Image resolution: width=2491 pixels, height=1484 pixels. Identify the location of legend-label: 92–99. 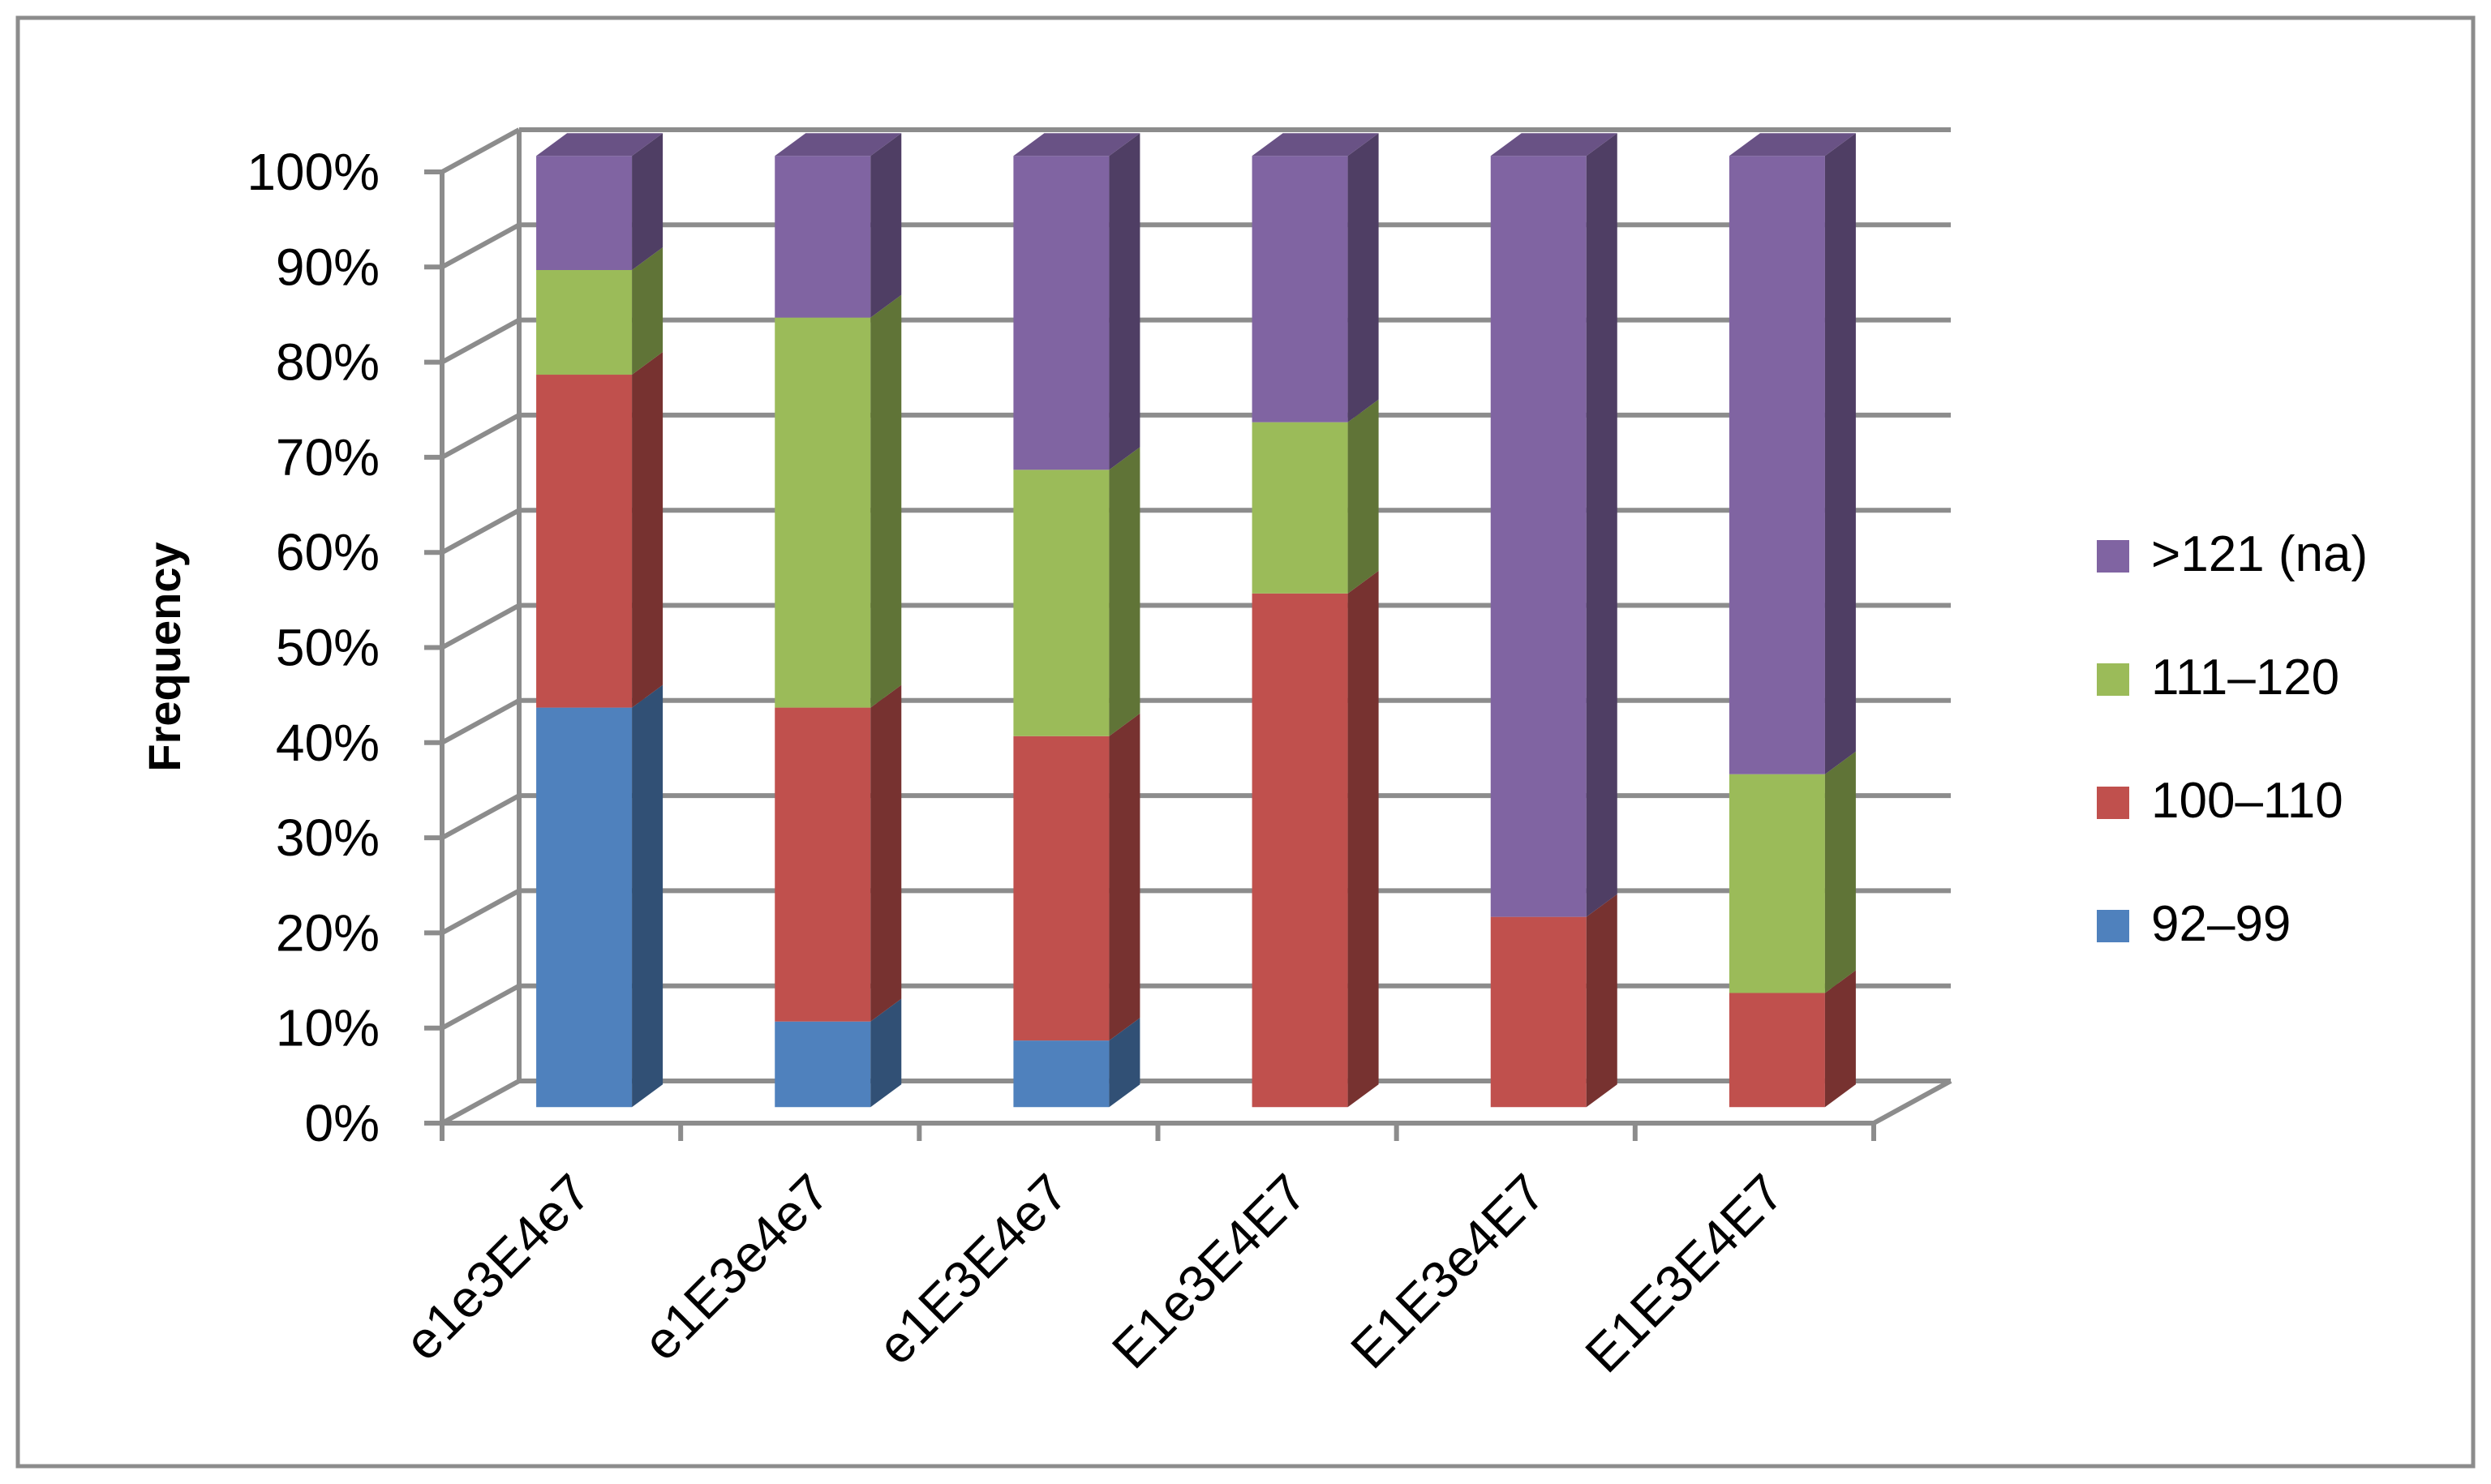
(2221, 924).